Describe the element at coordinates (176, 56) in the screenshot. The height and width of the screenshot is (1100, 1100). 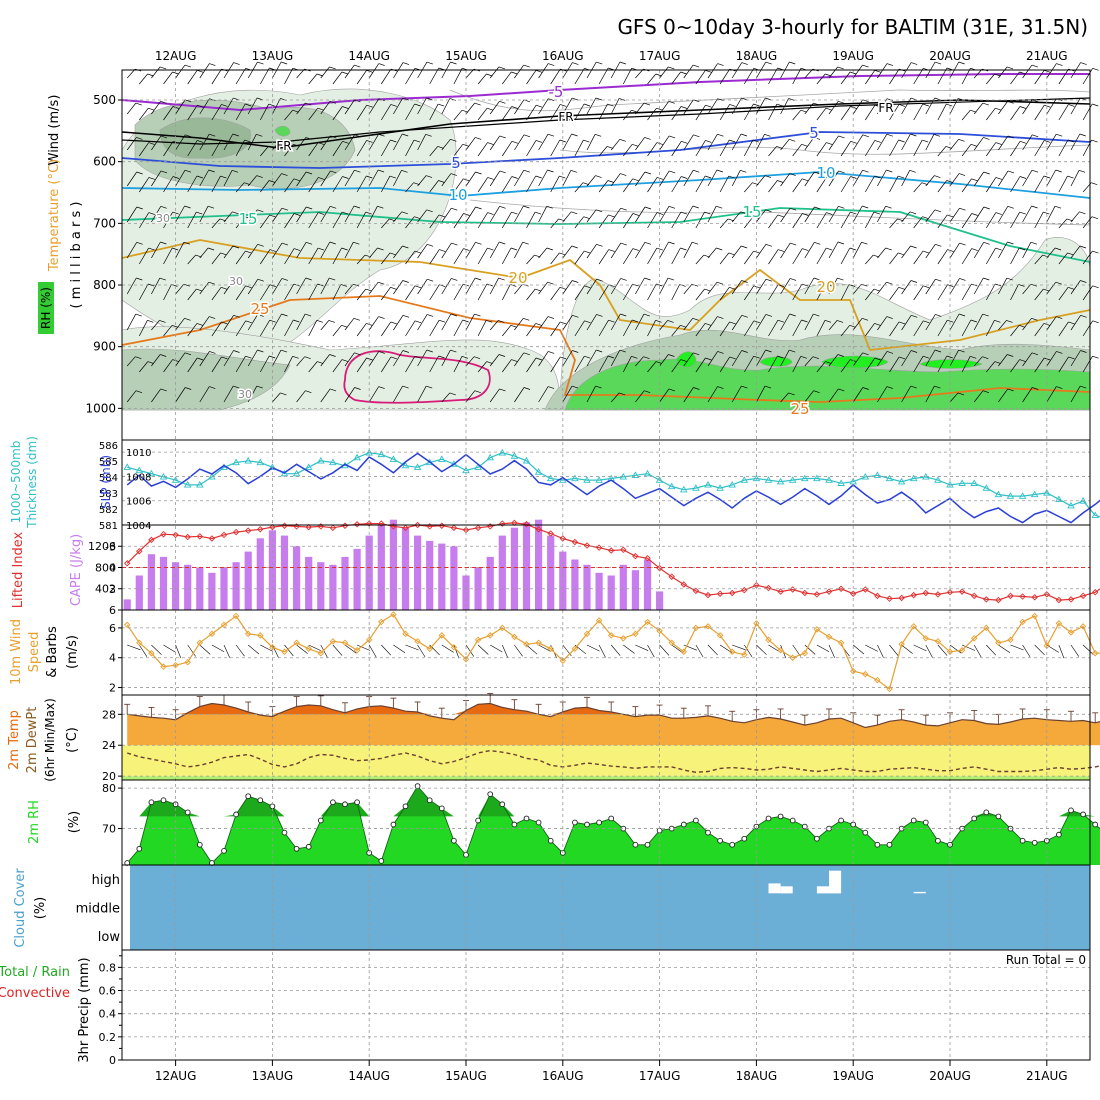
I see `top-date-label: 12AUG` at that location.